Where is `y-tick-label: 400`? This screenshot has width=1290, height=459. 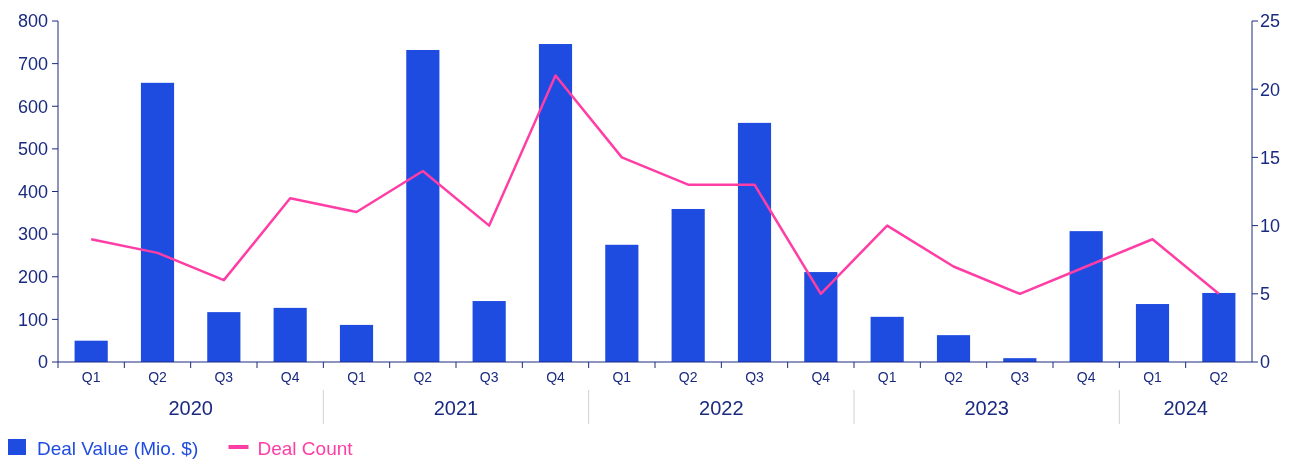
y-tick-label: 400 is located at coordinates (32, 191).